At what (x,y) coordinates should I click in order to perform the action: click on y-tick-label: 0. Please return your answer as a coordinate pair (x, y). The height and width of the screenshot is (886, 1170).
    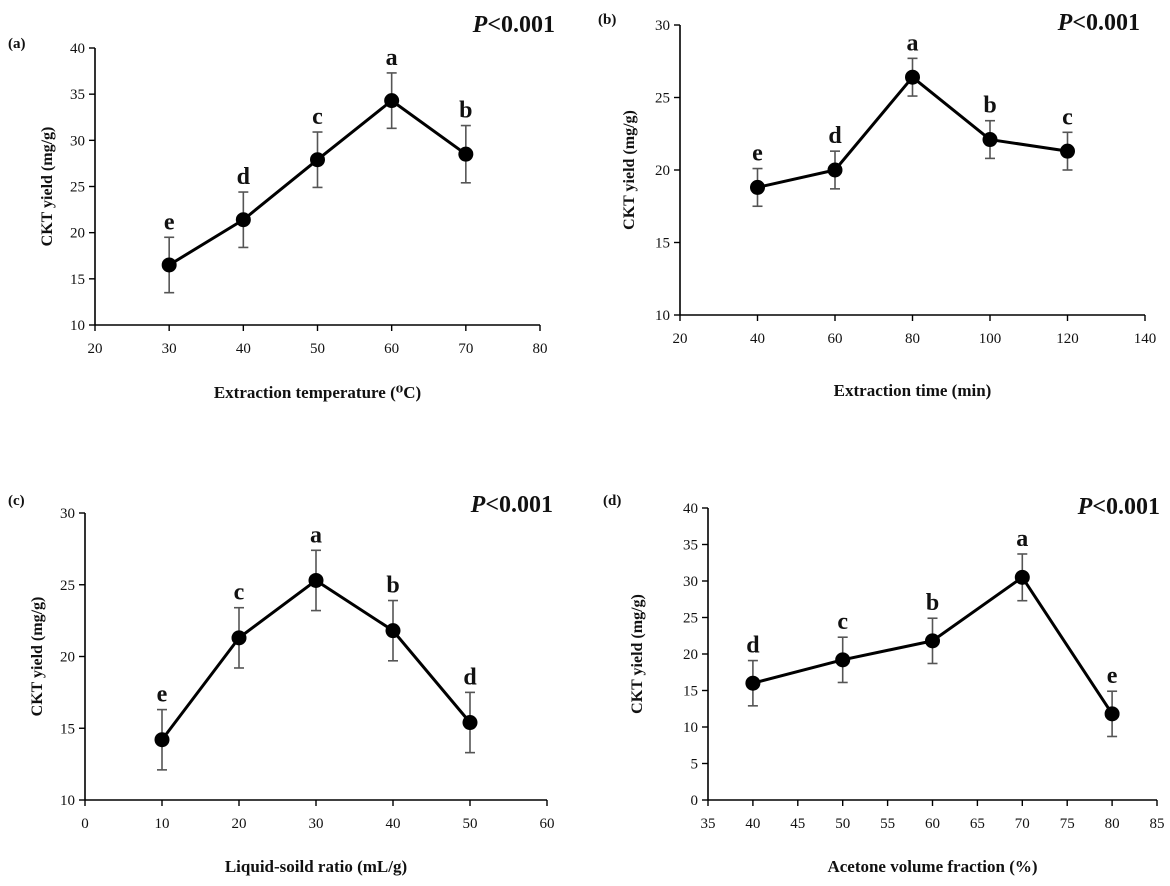
    Looking at the image, I should click on (695, 801).